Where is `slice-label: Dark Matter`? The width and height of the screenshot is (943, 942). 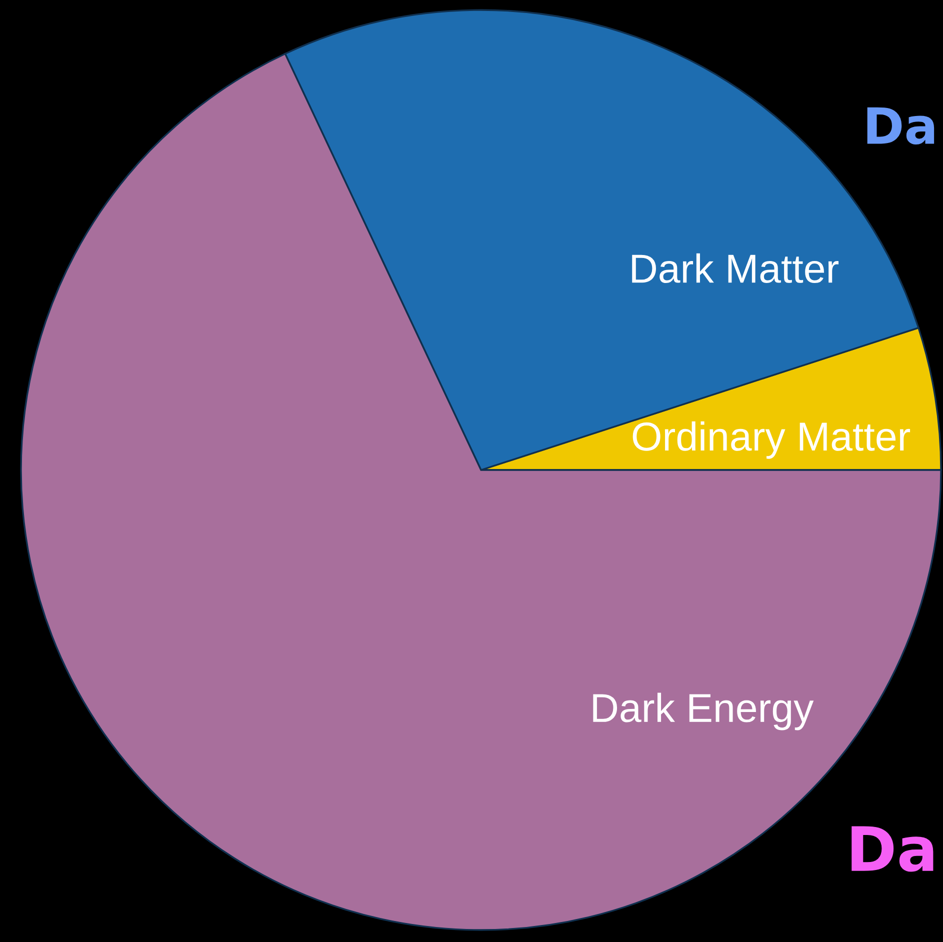
slice-label: Dark Matter is located at coordinates (735, 268).